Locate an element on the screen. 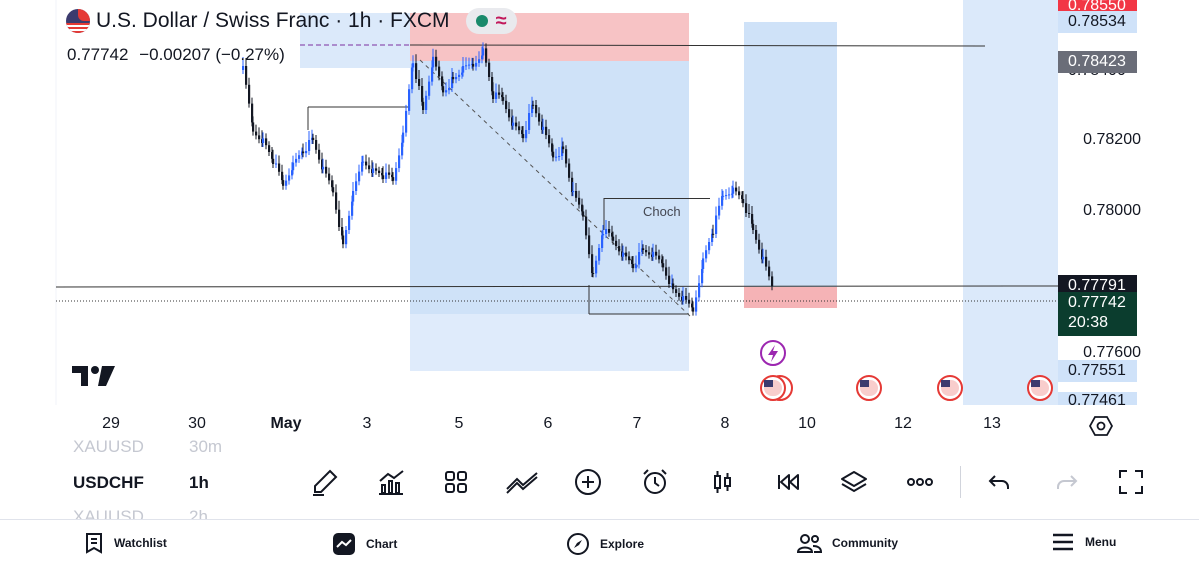  symbol-row-active: USDCHF 1h is located at coordinates (141, 483).